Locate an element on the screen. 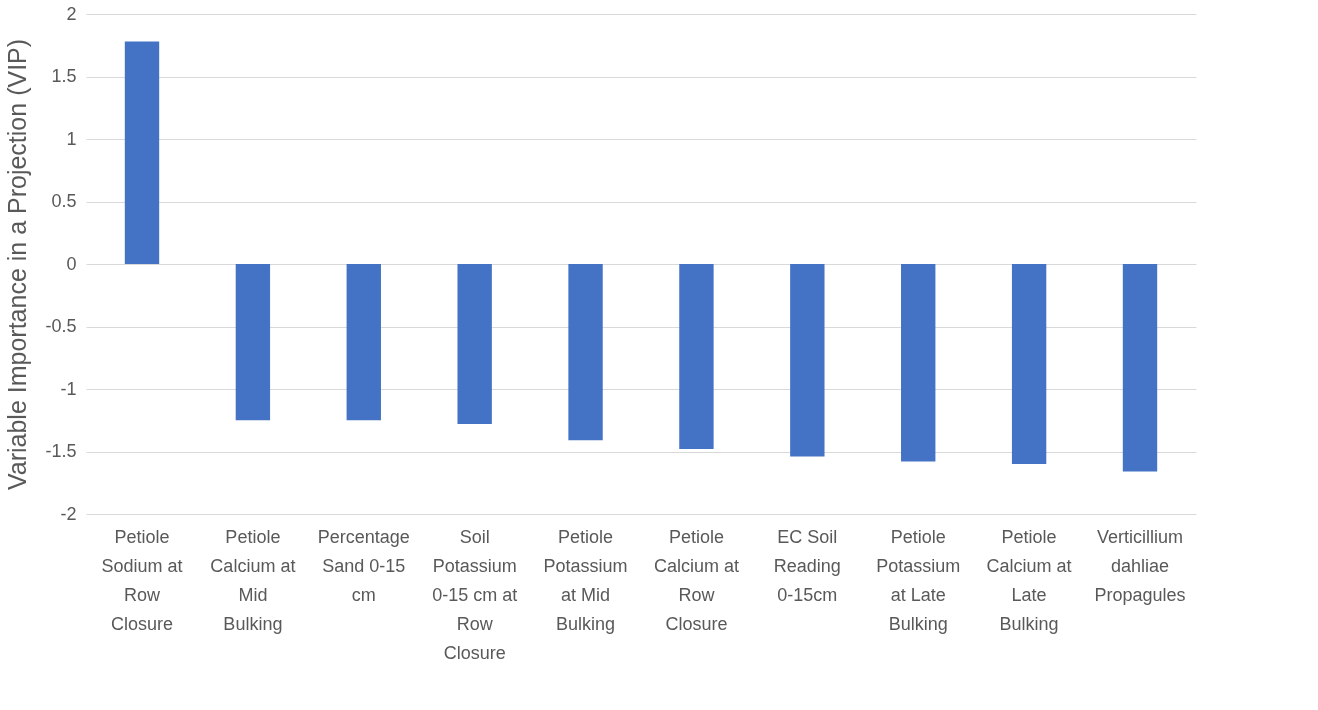 This screenshot has height=710, width=1318. x-tick-label: Petiole Sodium at Row Closure is located at coordinates (142, 580).